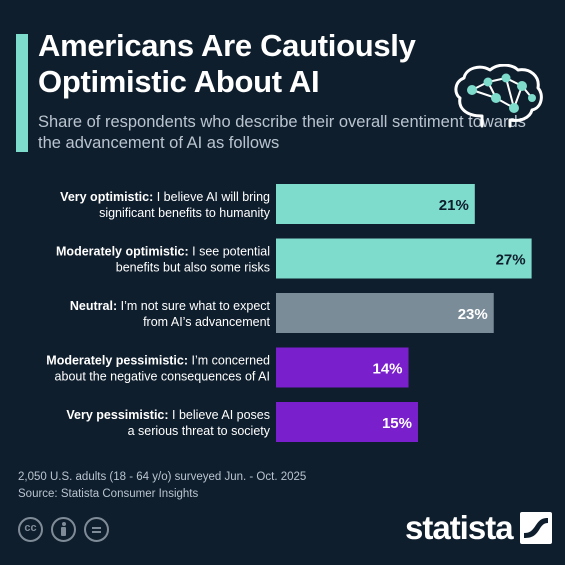 The image size is (565, 565). I want to click on statista-wordmark: statista, so click(459, 527).